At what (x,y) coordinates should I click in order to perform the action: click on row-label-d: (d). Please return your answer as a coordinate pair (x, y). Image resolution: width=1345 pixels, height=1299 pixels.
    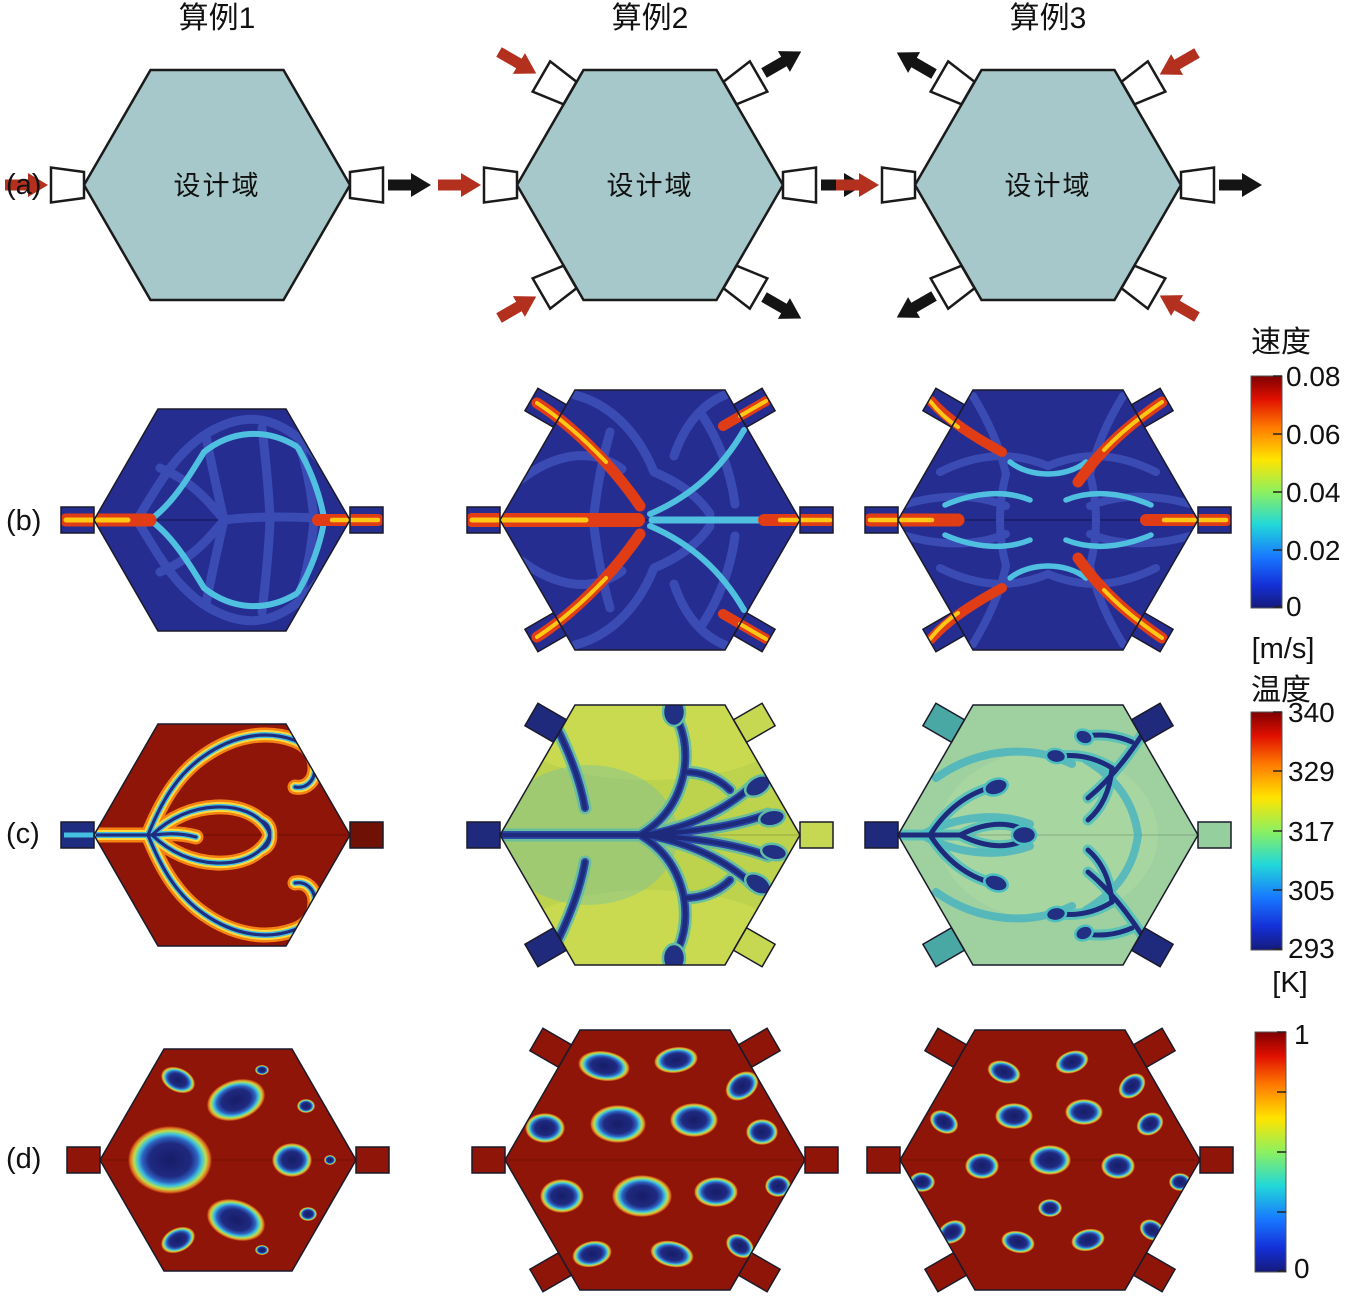
    Looking at the image, I should click on (23, 1159).